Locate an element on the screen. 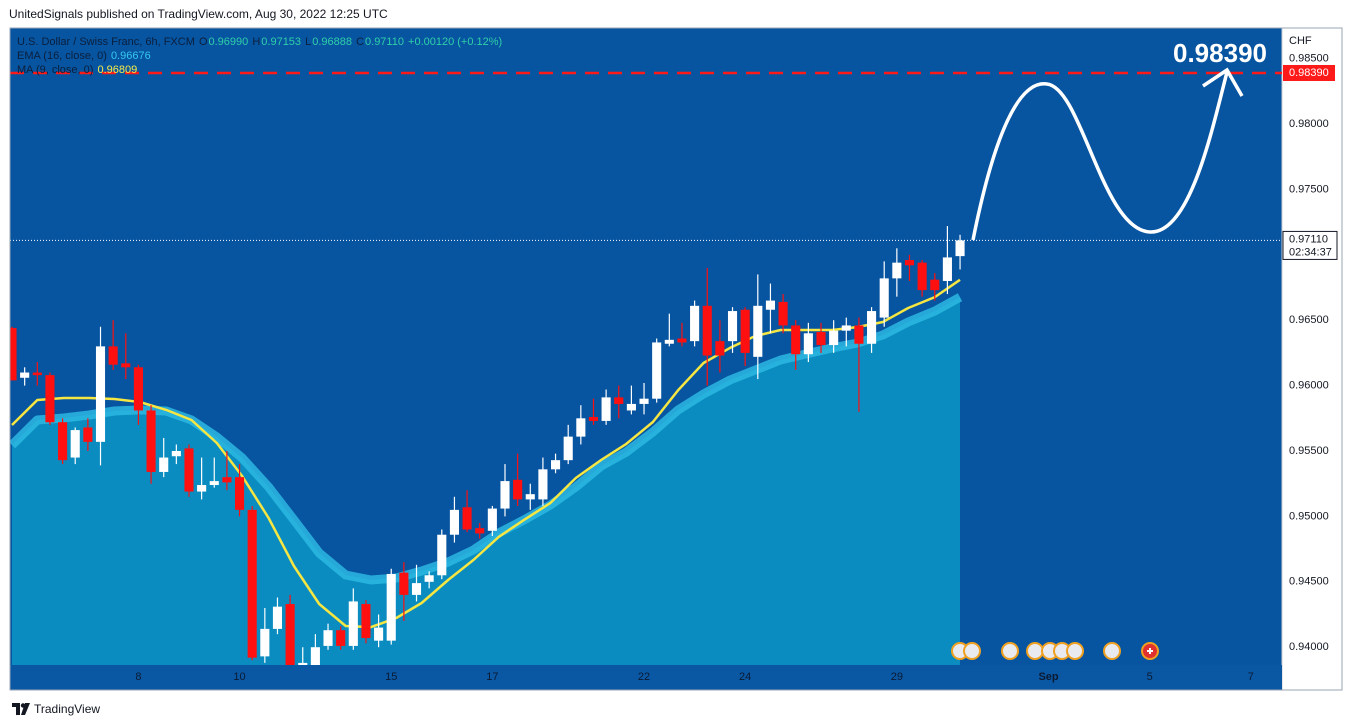 The height and width of the screenshot is (727, 1354). legend-row: EMA (16, close, 0) 0.96676 is located at coordinates (260, 56).